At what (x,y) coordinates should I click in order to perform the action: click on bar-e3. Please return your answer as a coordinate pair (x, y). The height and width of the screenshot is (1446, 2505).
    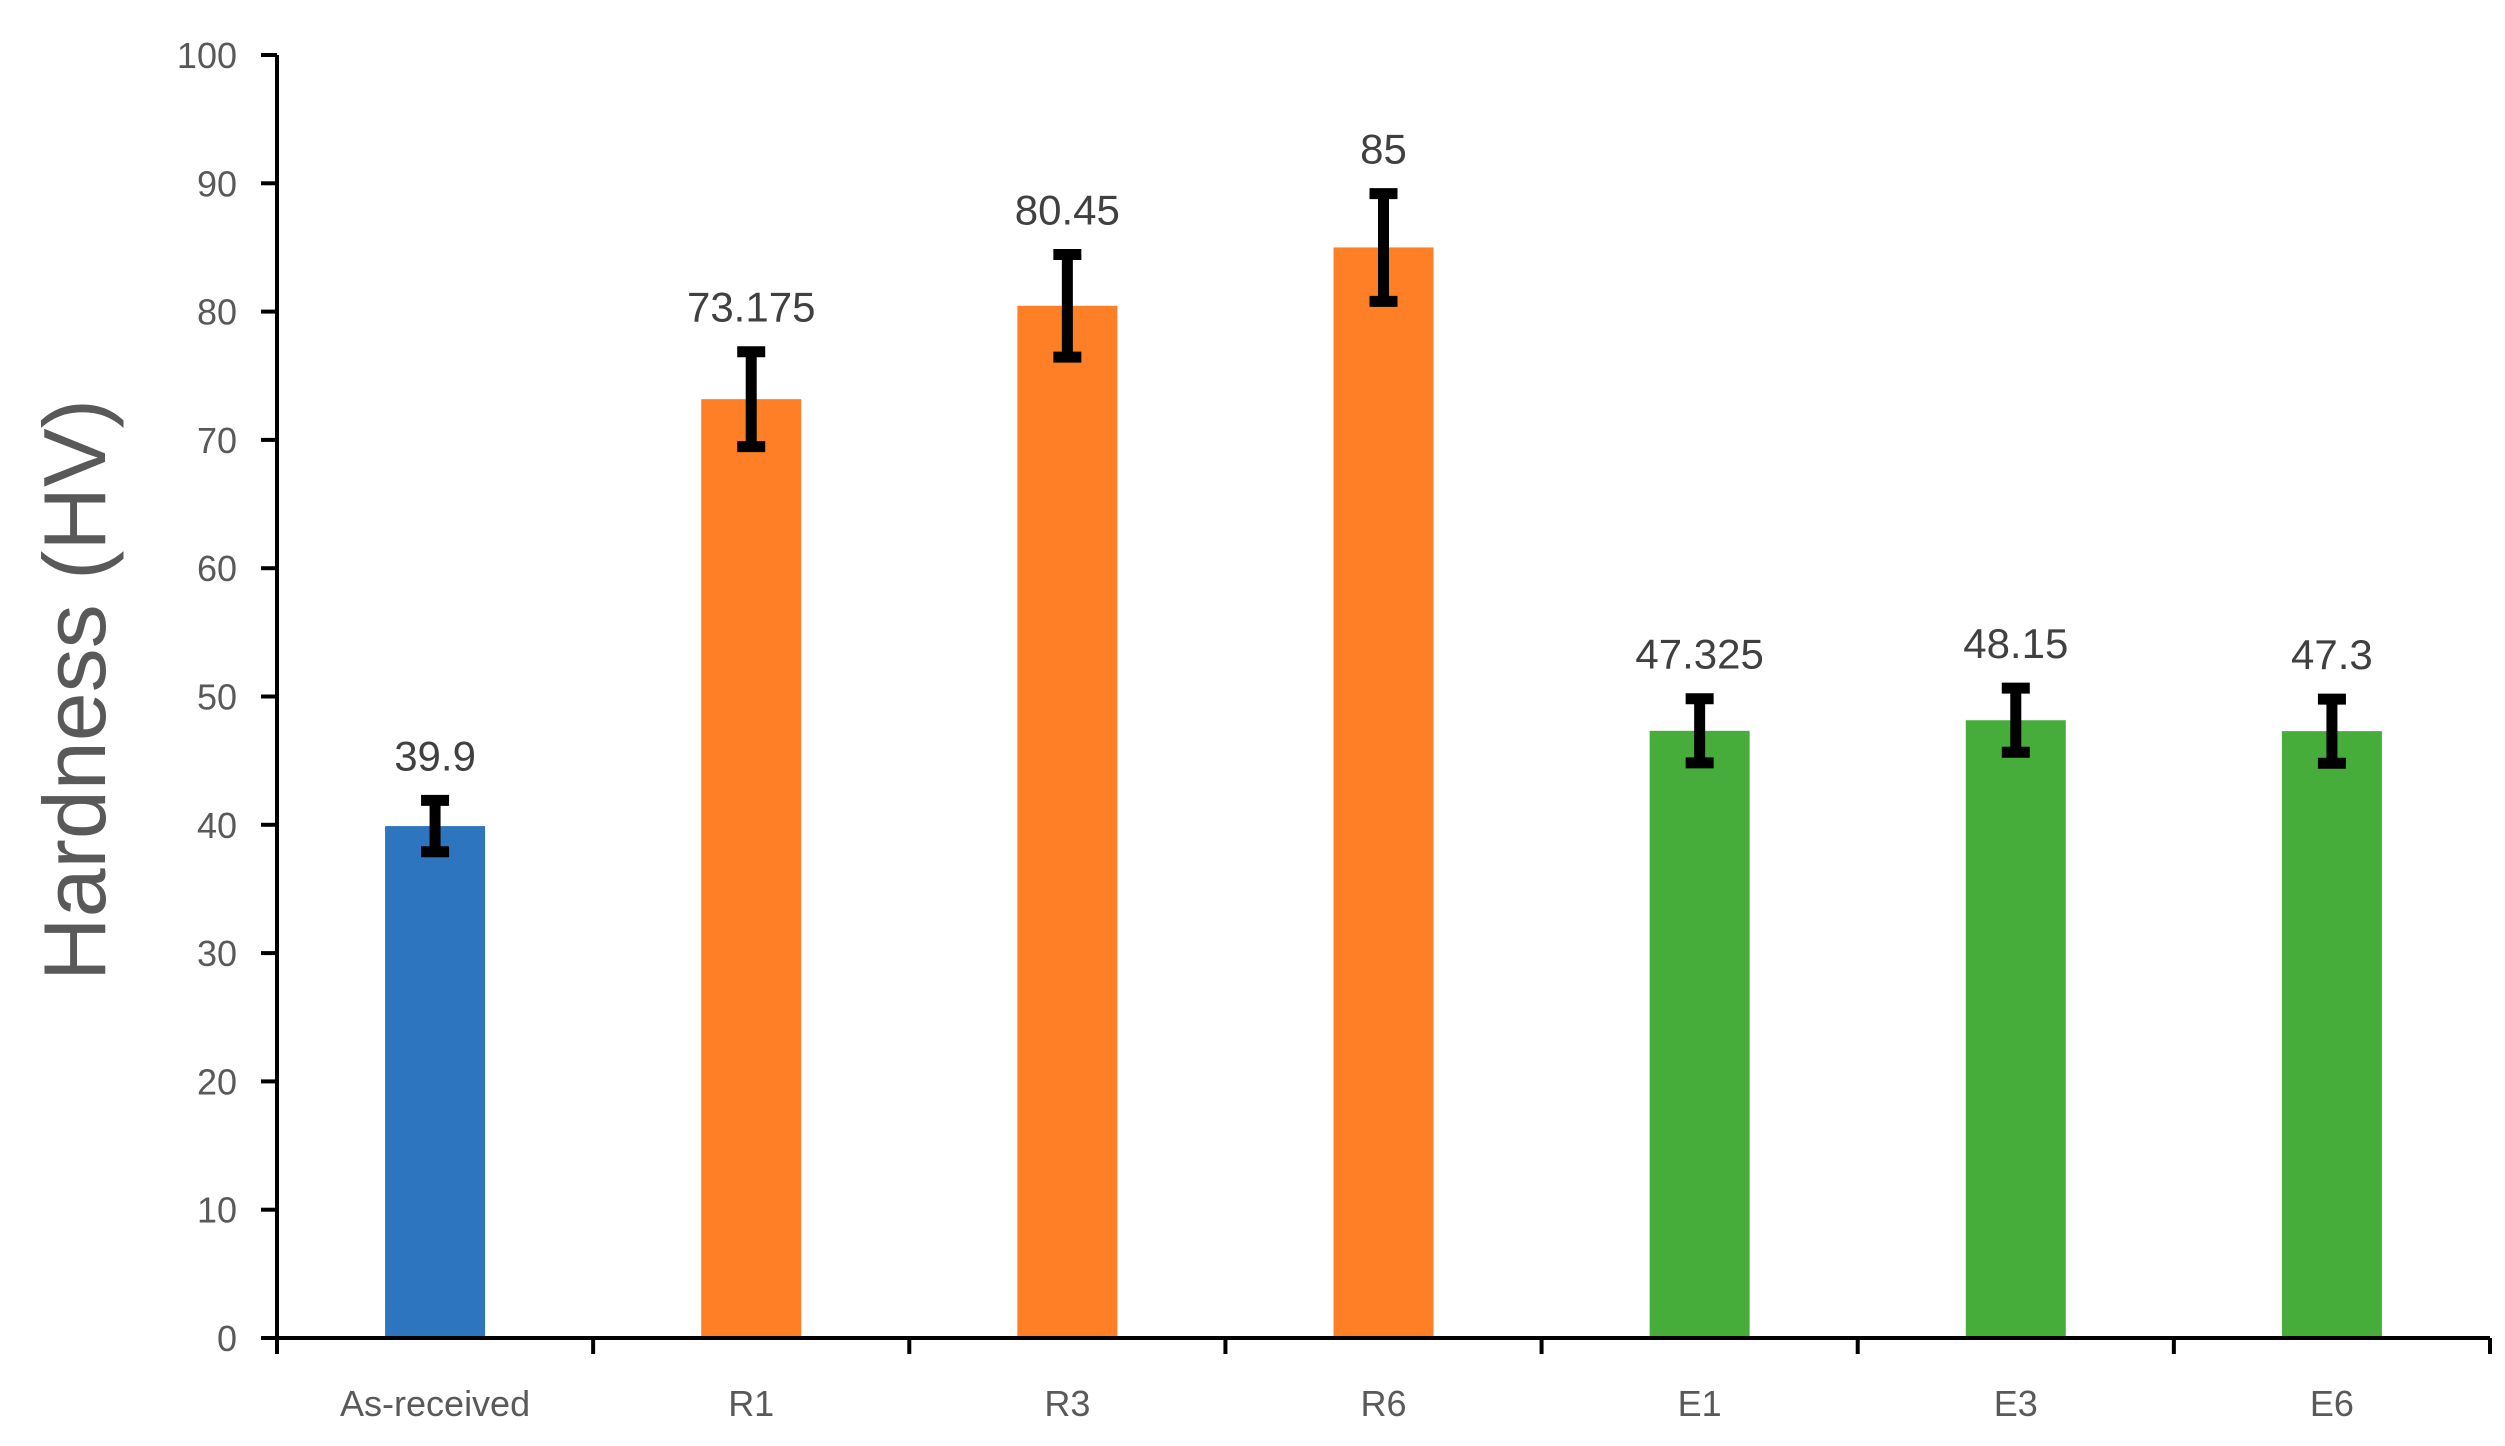
    Looking at the image, I should click on (2015, 1029).